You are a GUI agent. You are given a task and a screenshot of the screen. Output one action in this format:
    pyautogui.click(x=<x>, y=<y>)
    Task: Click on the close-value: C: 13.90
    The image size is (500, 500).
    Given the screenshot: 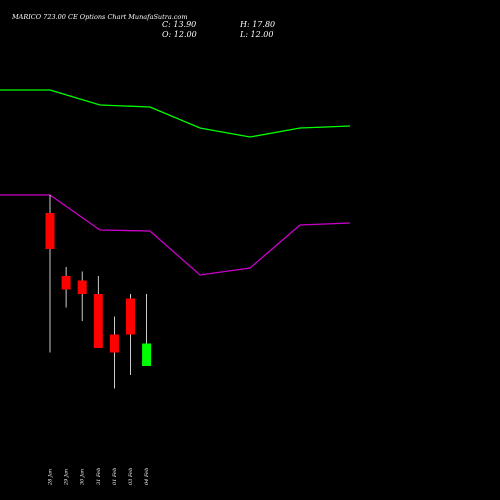 What is the action you would take?
    pyautogui.click(x=179, y=24)
    